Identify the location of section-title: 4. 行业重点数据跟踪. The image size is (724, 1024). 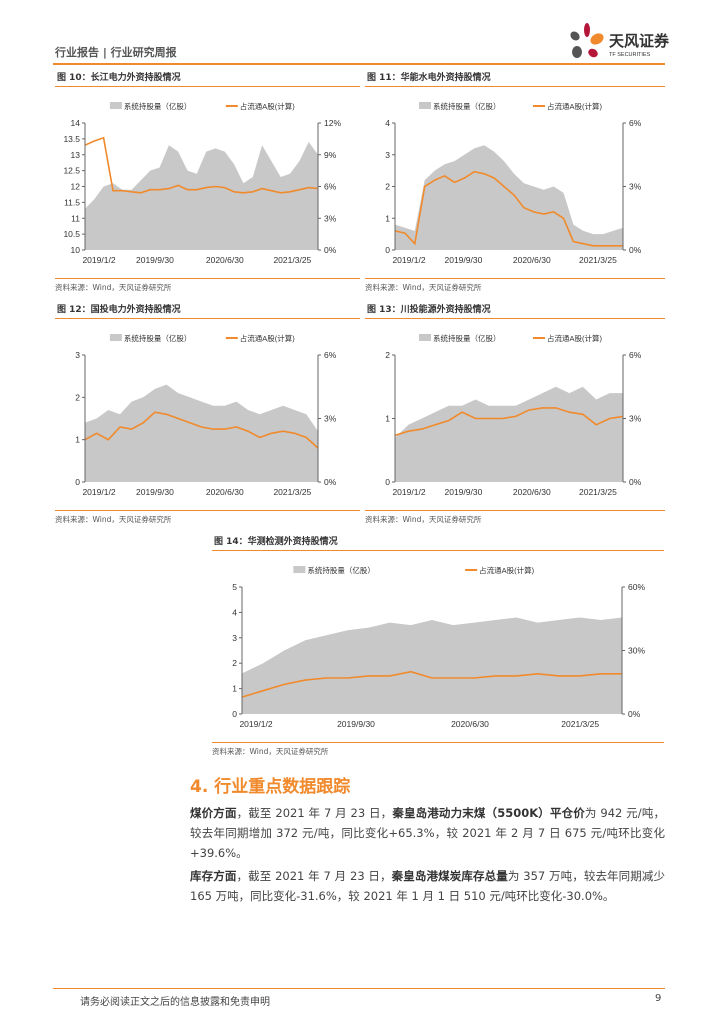
(270, 787).